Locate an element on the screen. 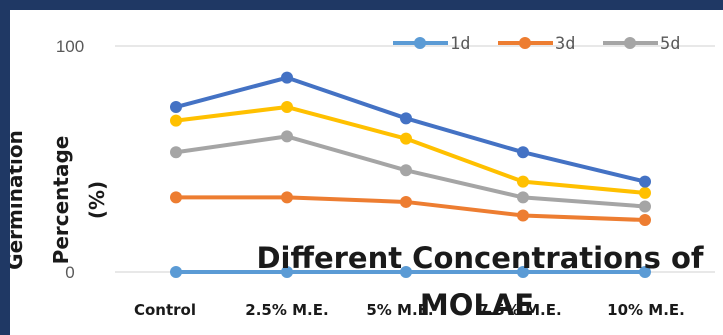 Image resolution: width=723 pixels, height=335 pixels. x-tick-label: 7.5% M.E. is located at coordinates (519, 310).